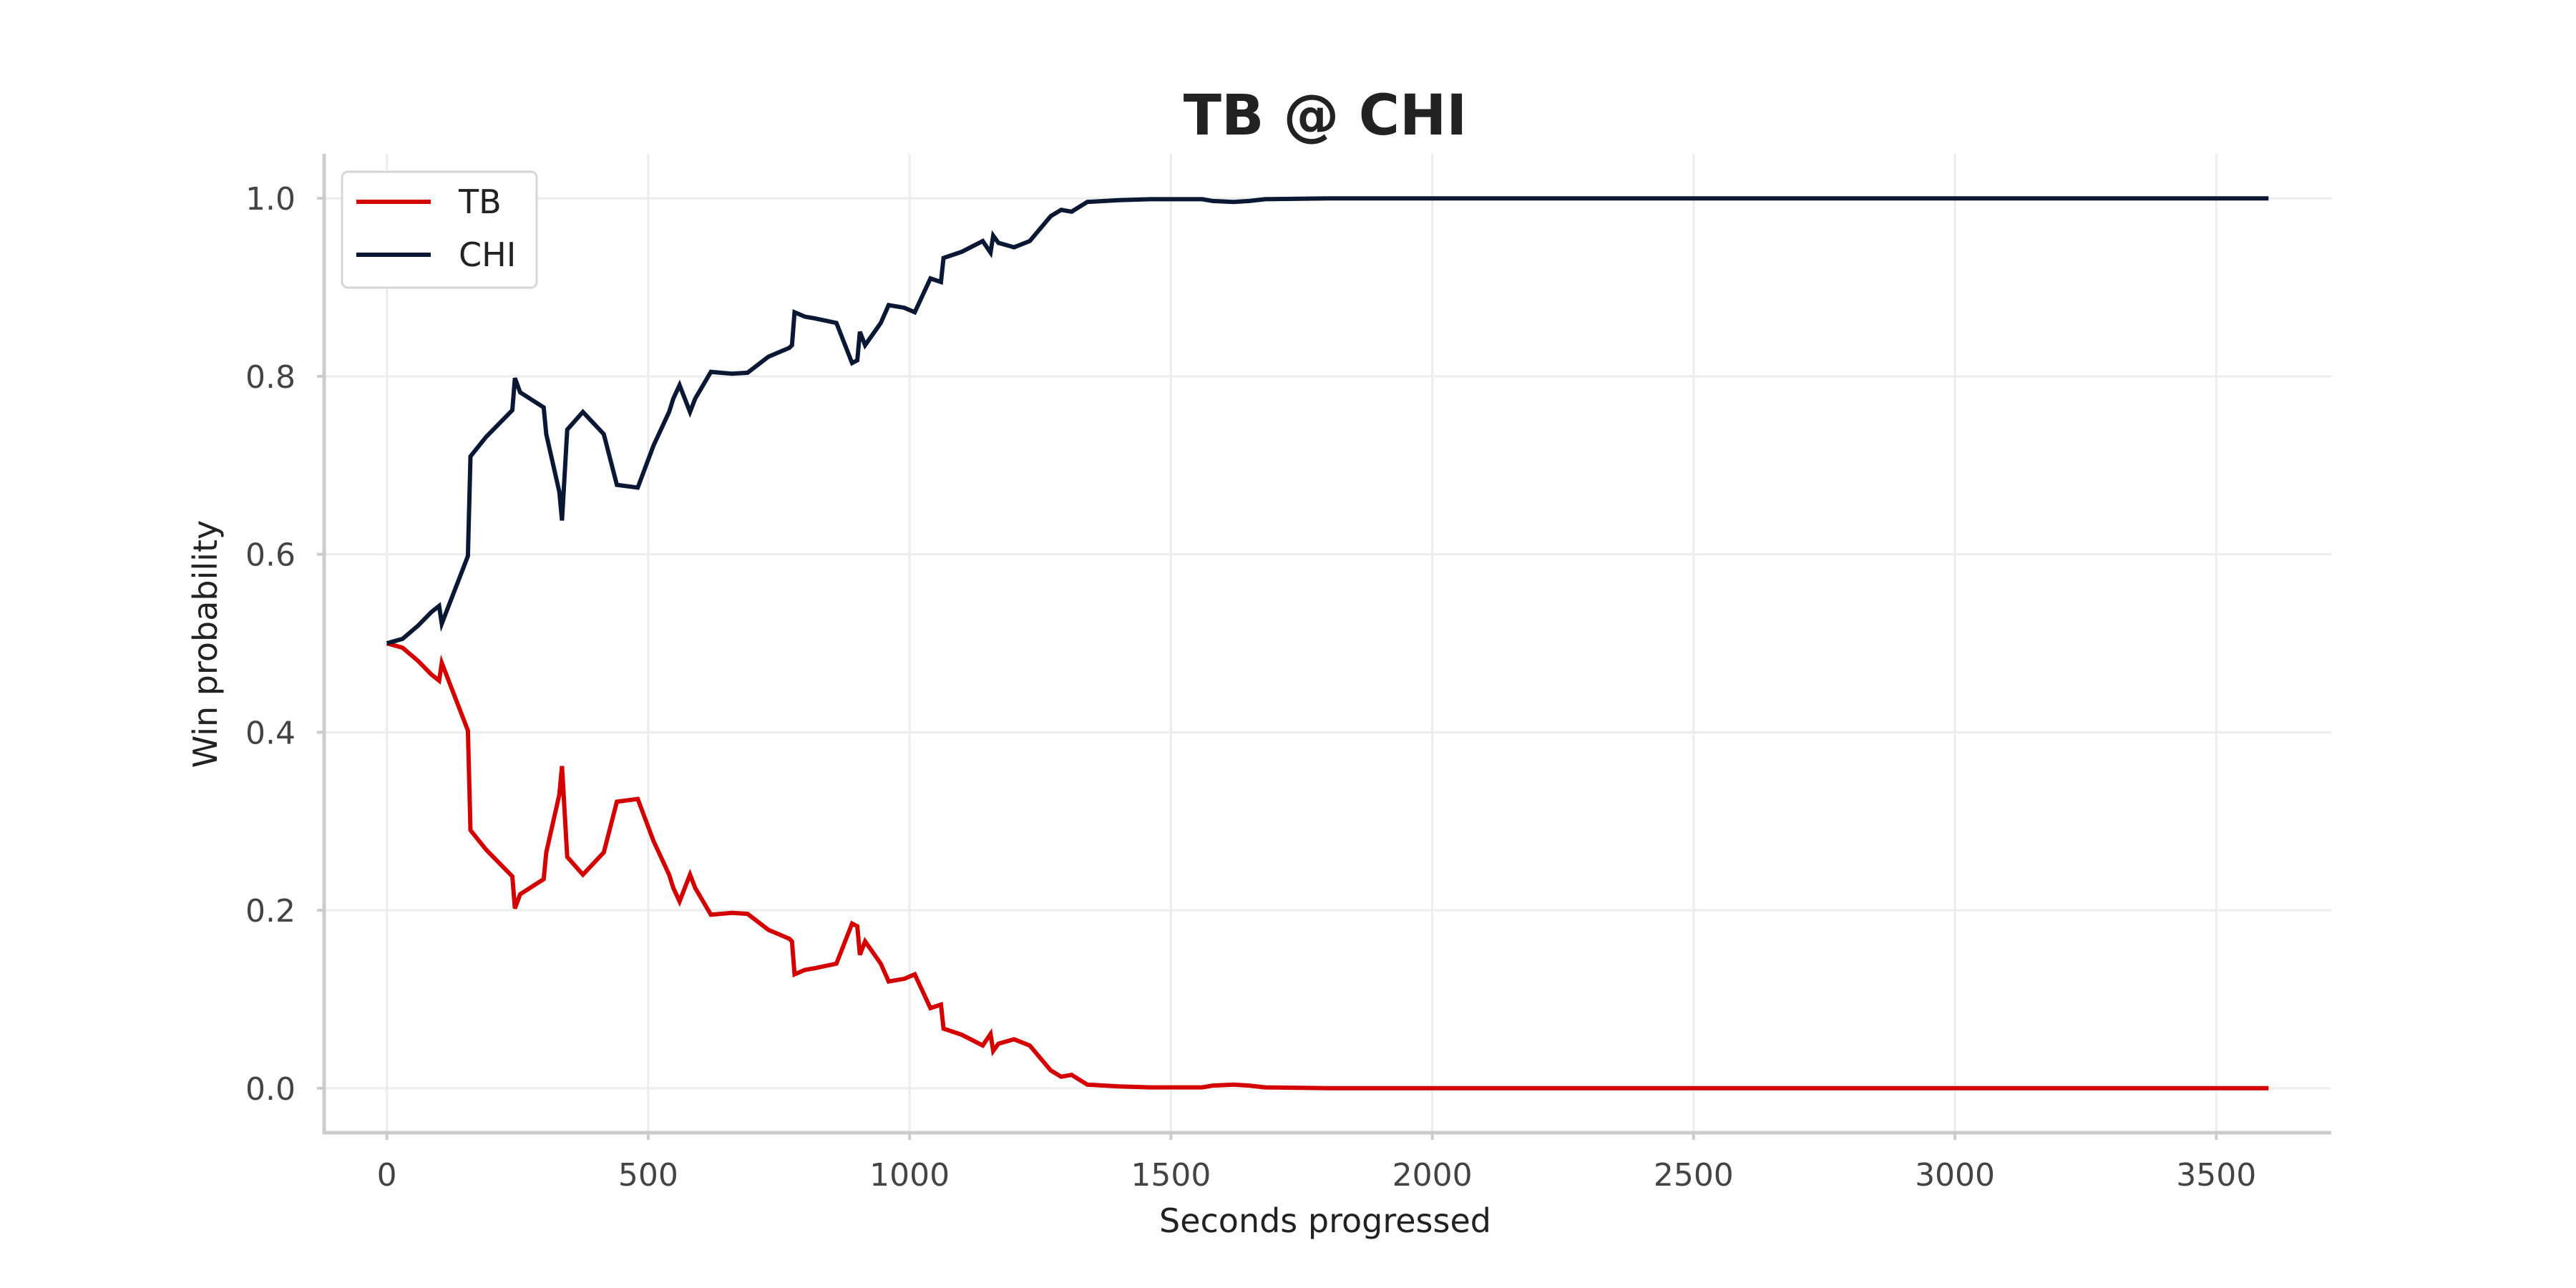 The image size is (2576, 1288). Describe the element at coordinates (1694, 1175) in the screenshot. I see `x-tick-label: 2500` at that location.